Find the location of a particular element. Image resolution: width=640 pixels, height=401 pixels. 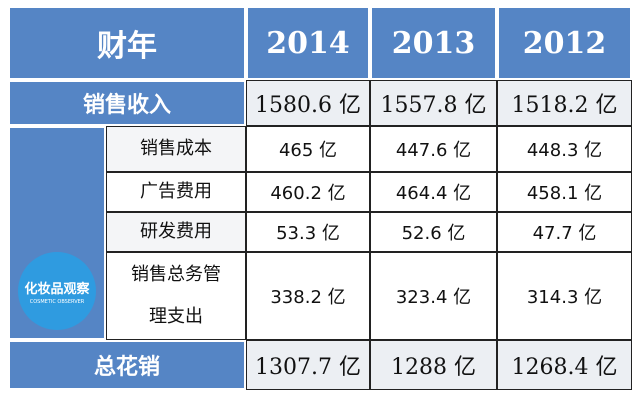

value-cell: 338.2 亿 is located at coordinates (308, 296).